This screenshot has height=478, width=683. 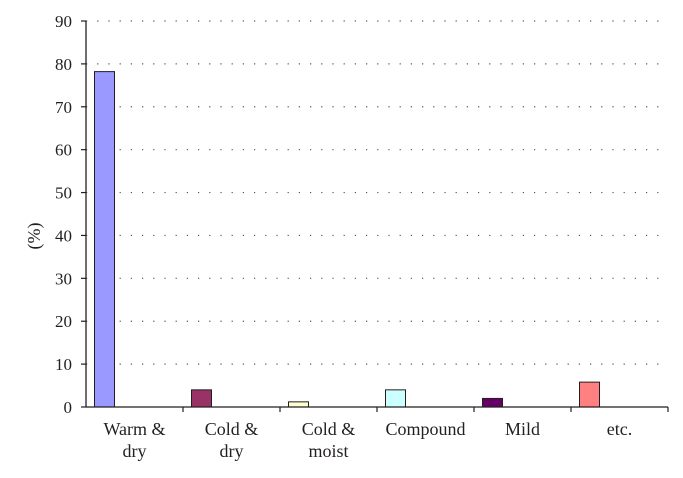 I want to click on y-tick-labels: 0 10 20 30 40 50 60 70 80 90, so click(x=63, y=214).